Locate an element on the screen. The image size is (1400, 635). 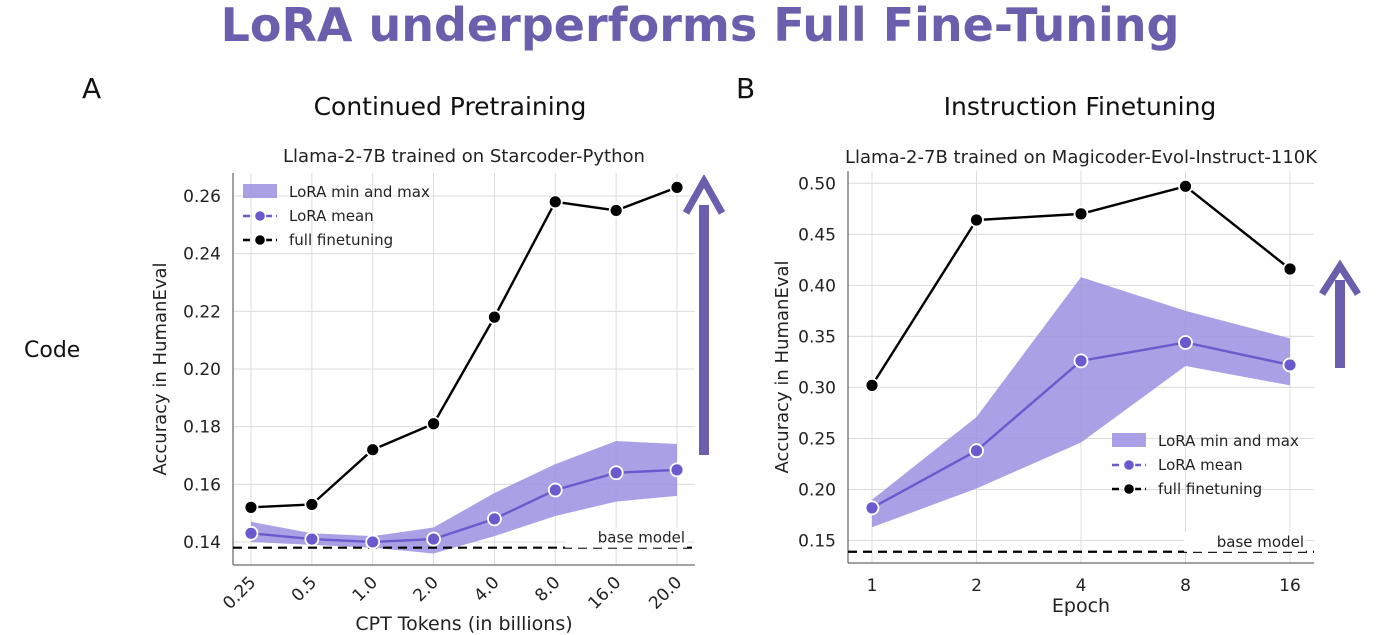
y-tick-label: 0.50 is located at coordinates (817, 184).